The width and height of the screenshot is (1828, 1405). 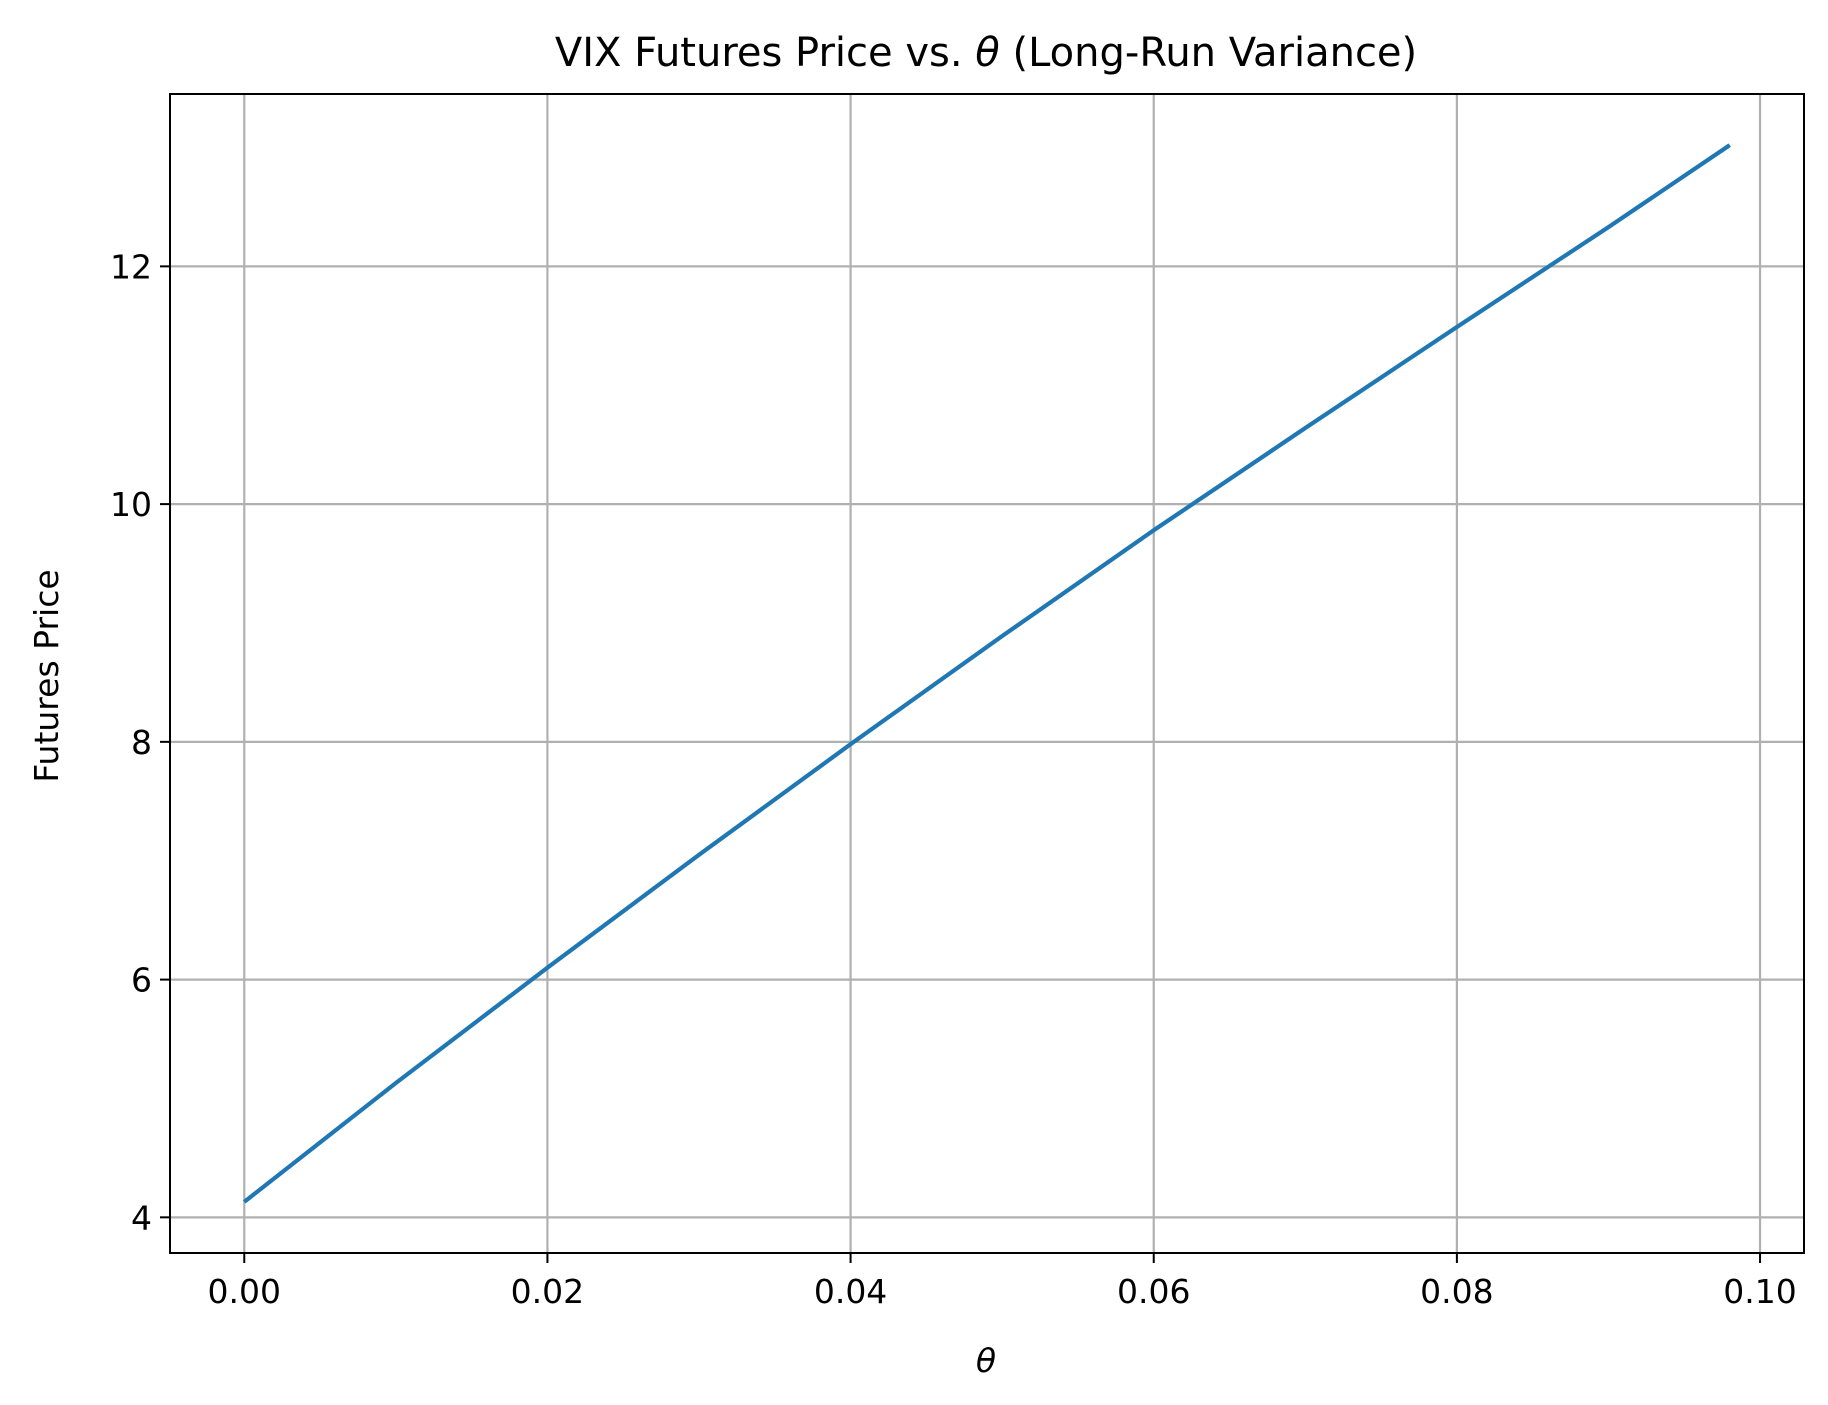 I want to click on chart-title-prefix: VIX Futures Price vs., so click(x=765, y=53).